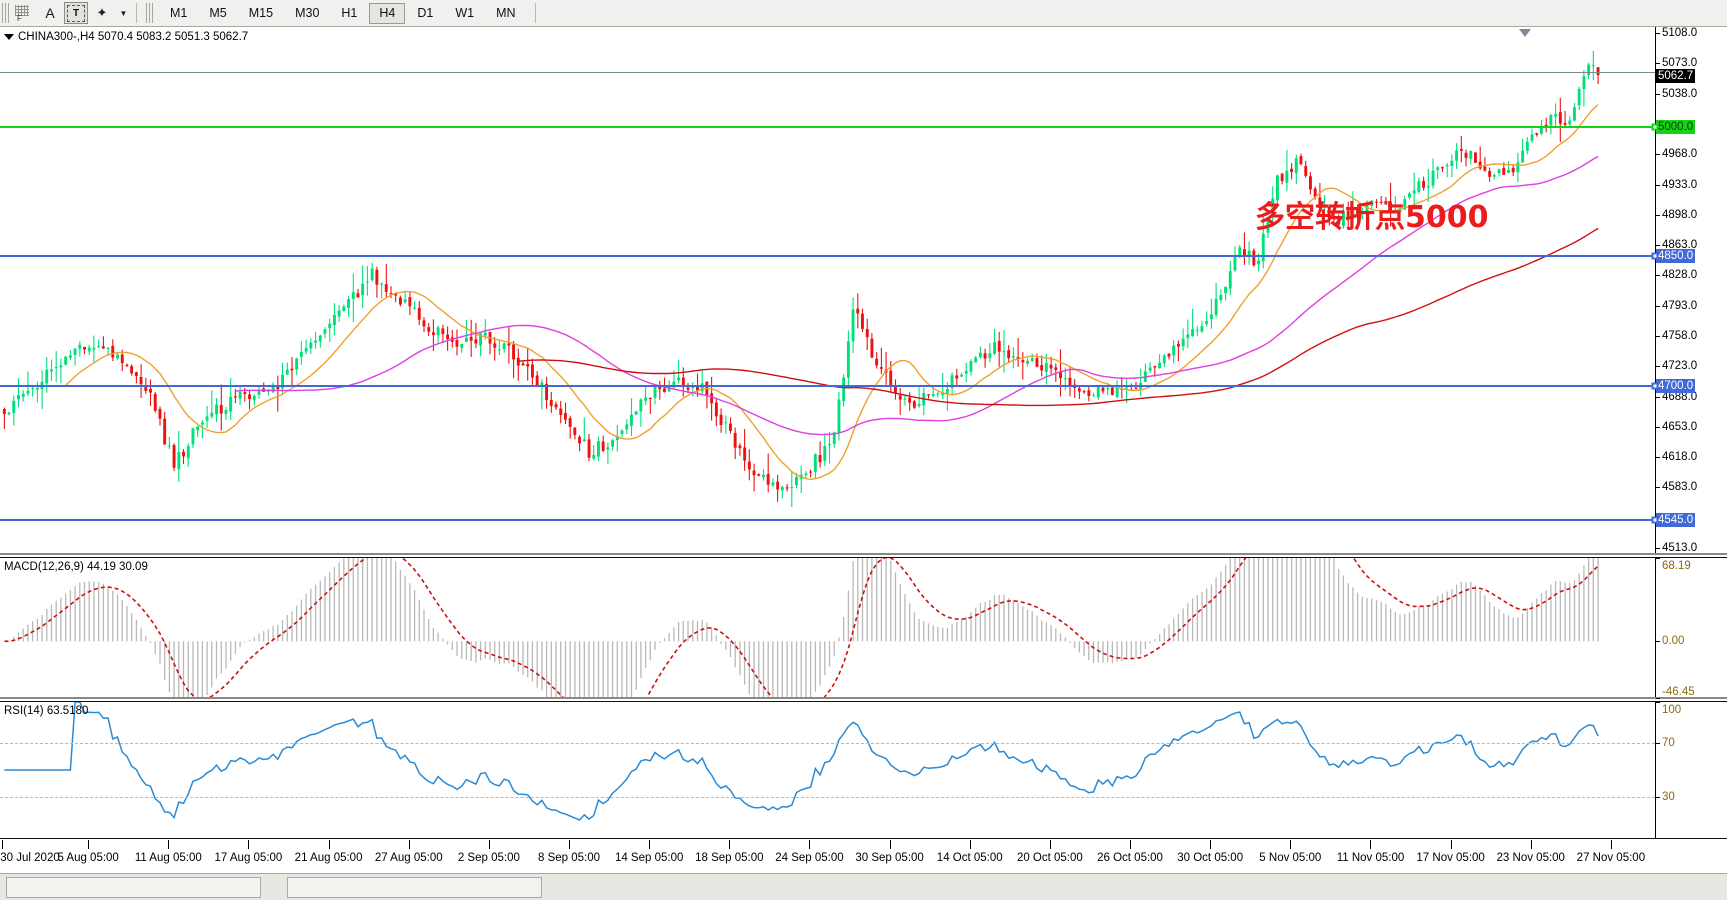 Image resolution: width=1727 pixels, height=900 pixels. What do you see at coordinates (1680, 366) in the screenshot?
I see `price-axis-tick-label: 4723.0` at bounding box center [1680, 366].